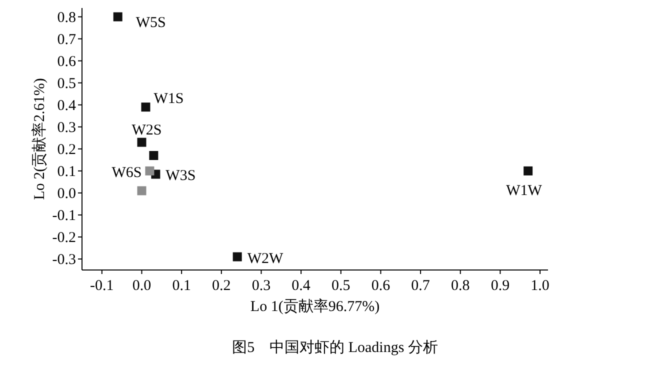 The image size is (651, 377). I want to click on x-tick-label: 0.9, so click(500, 286).